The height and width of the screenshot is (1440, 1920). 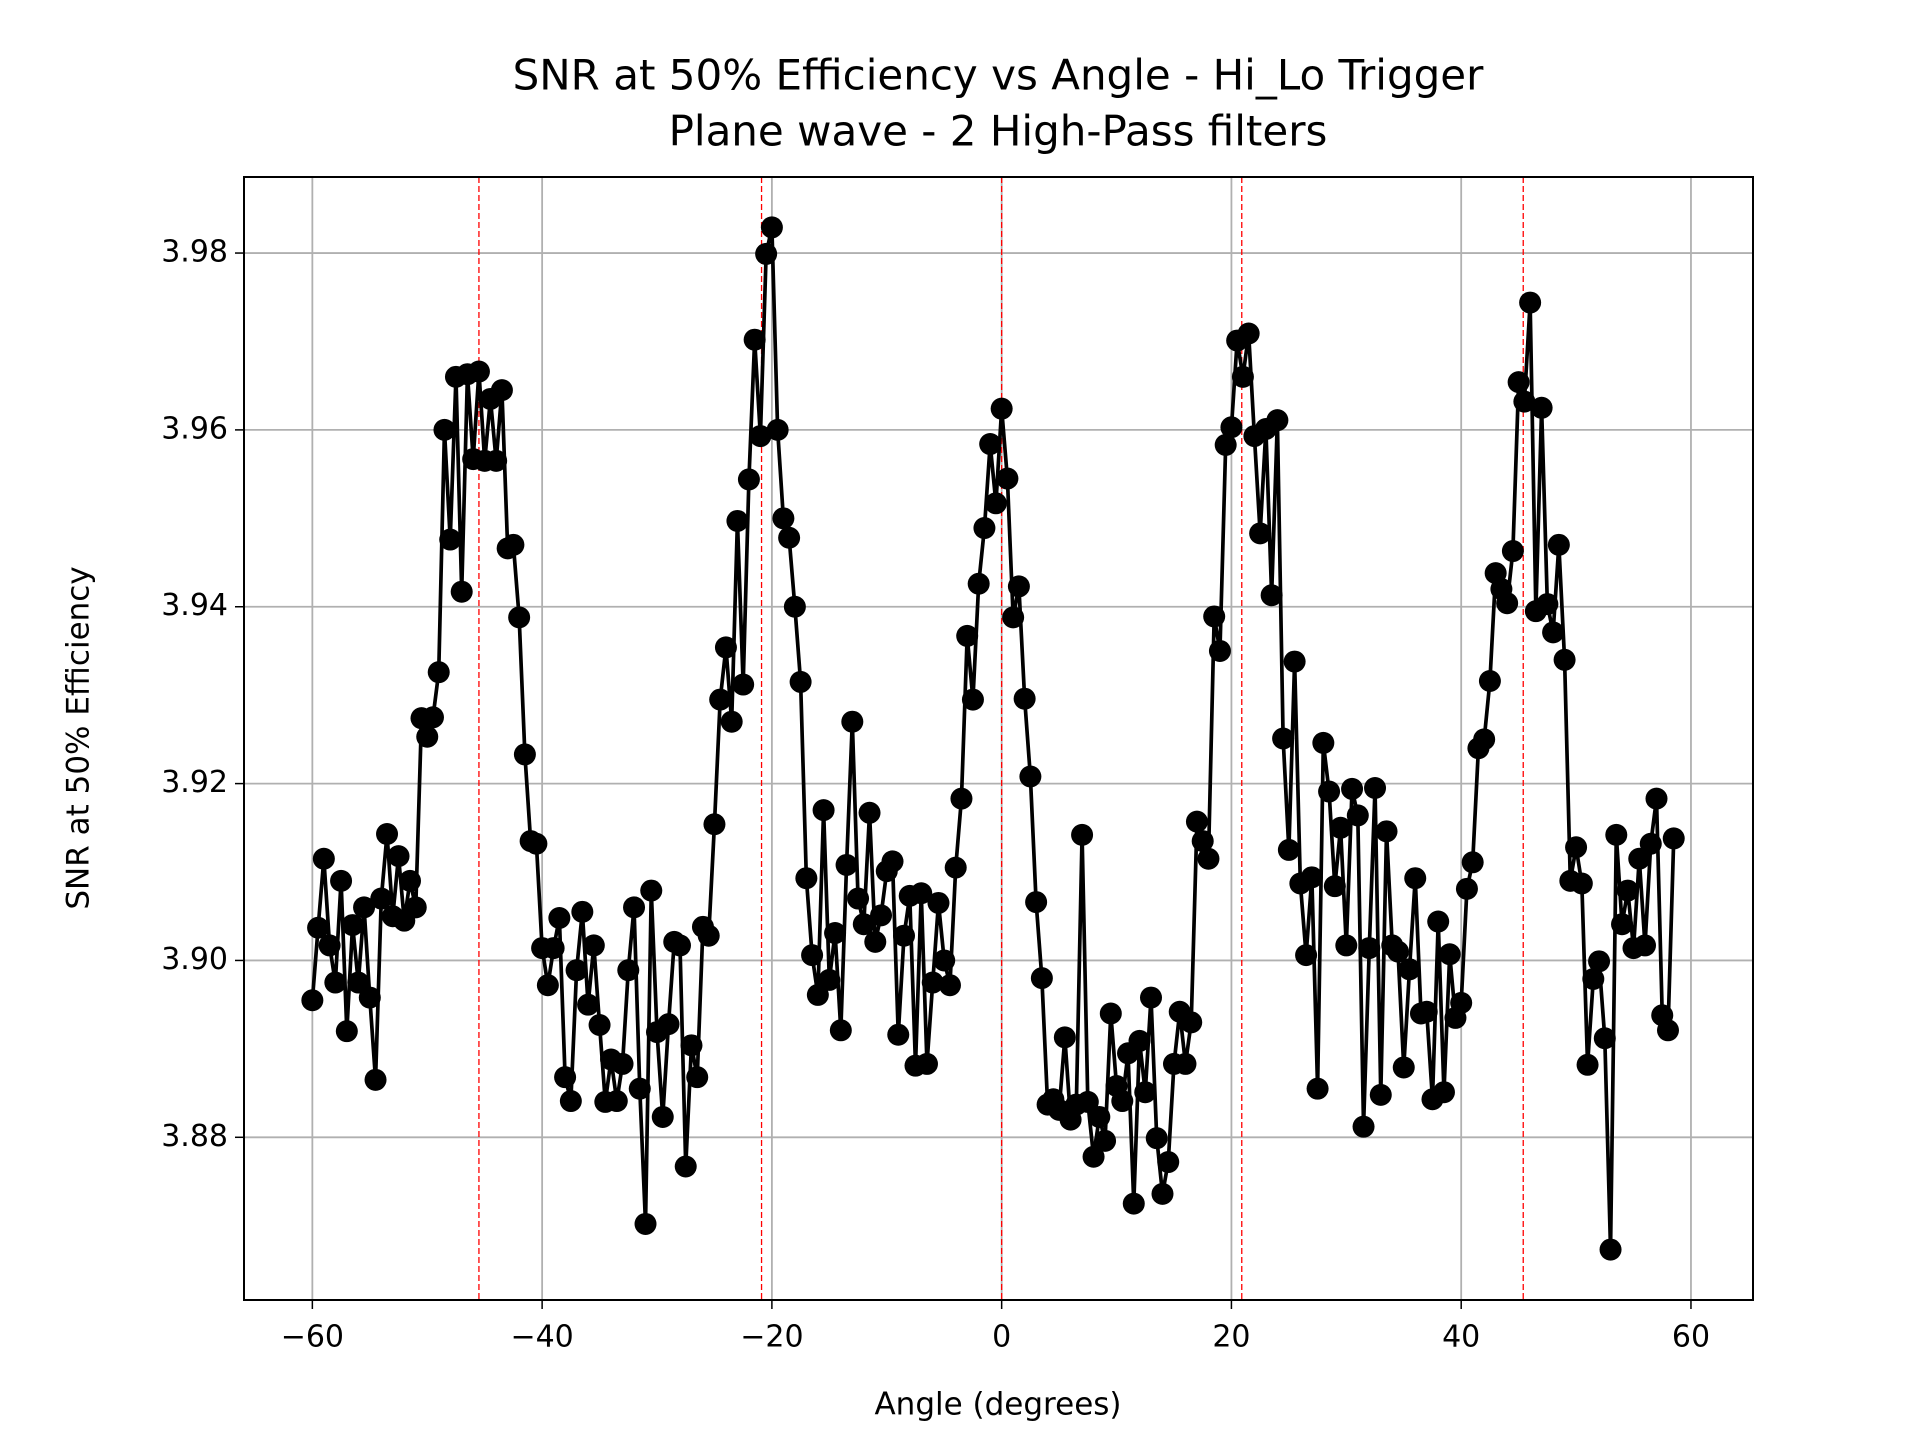 What do you see at coordinates (998, 131) in the screenshot?
I see `chart-subtitle: Plane wave - 2 High-Pass filters` at bounding box center [998, 131].